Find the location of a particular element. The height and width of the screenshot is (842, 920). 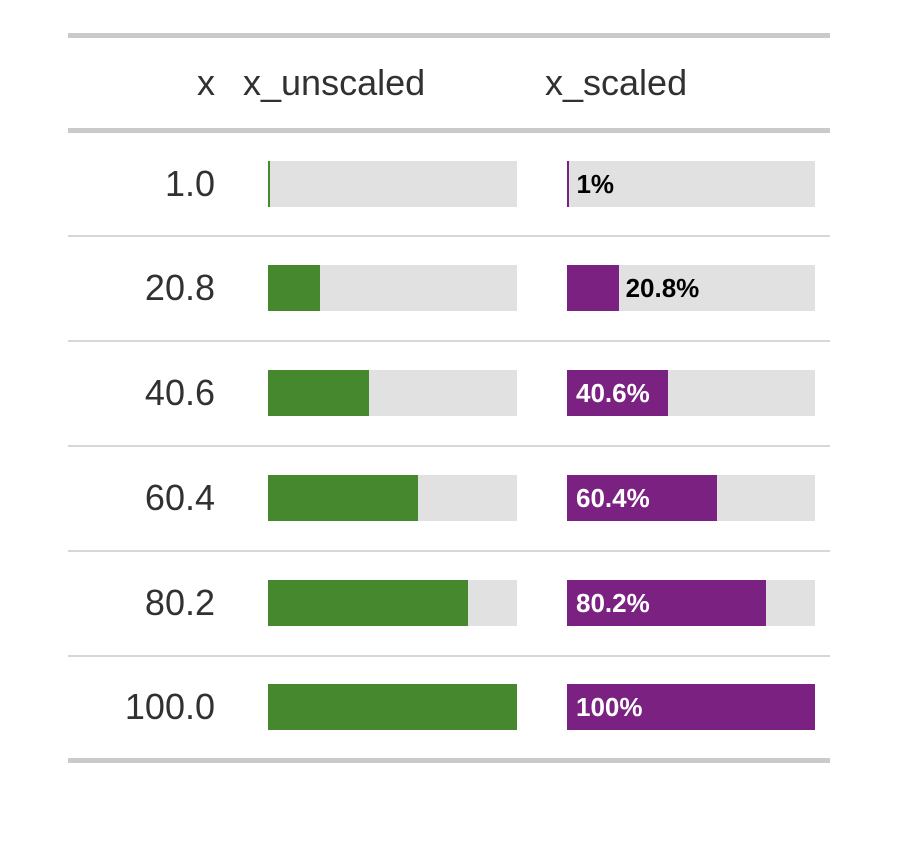

x-value: 20.8 is located at coordinates (149, 287).